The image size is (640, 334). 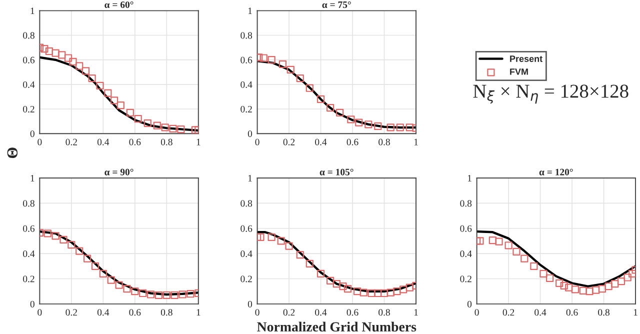 I want to click on legend-label: Present, so click(x=526, y=59).